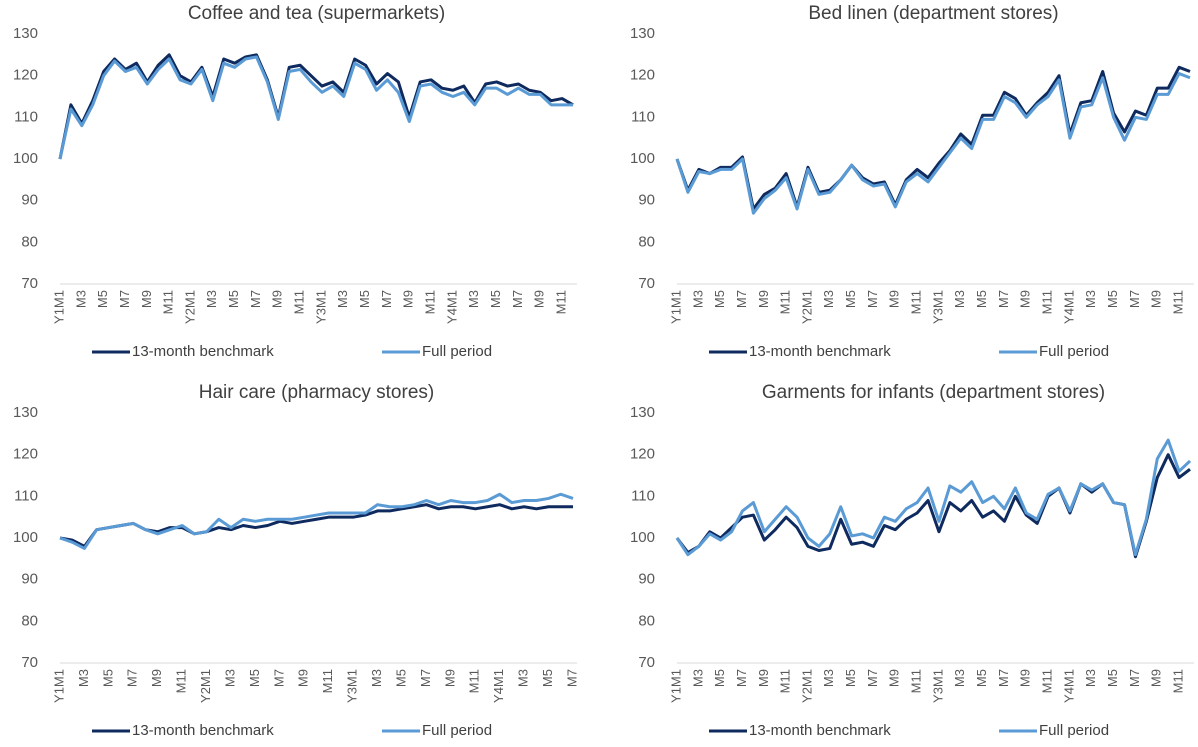 This screenshot has width=1198, height=747. Describe the element at coordinates (25, 33) in the screenshot. I see `y-tick-label: 130` at that location.